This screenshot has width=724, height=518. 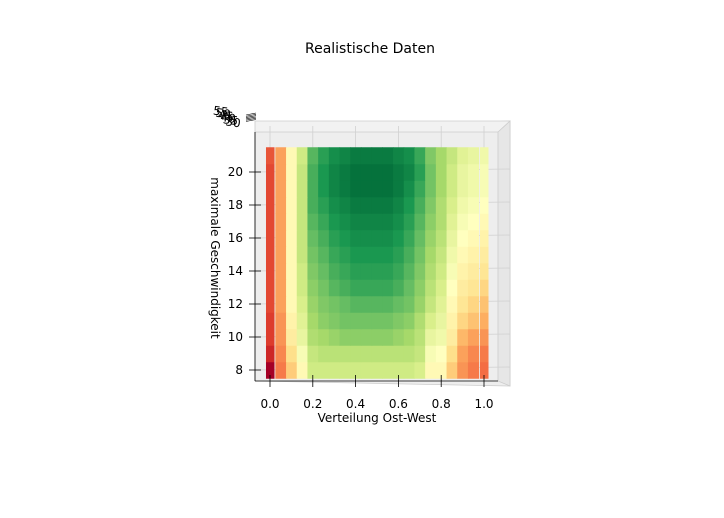 What do you see at coordinates (251, 116) in the screenshot?
I see `z-tick-mark` at bounding box center [251, 116].